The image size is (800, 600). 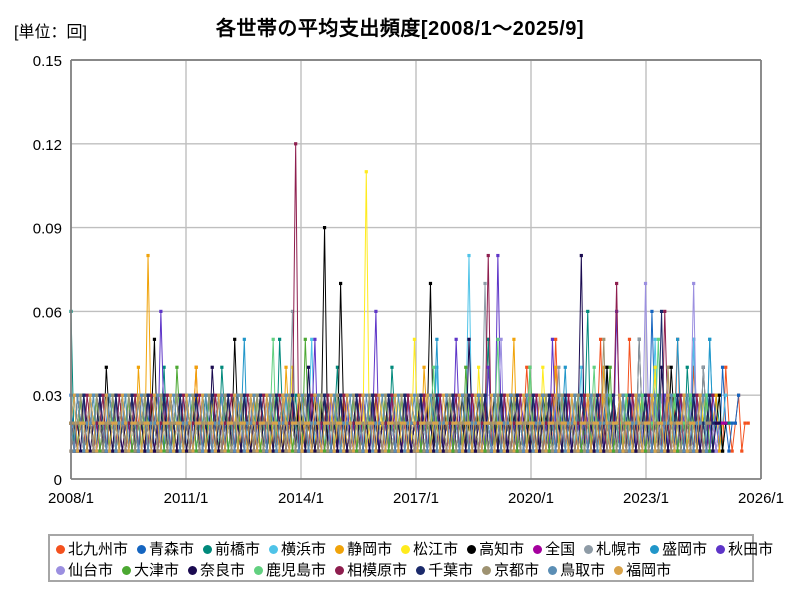 I want to click on legend-item-青森市: 青森市, so click(x=165, y=549).